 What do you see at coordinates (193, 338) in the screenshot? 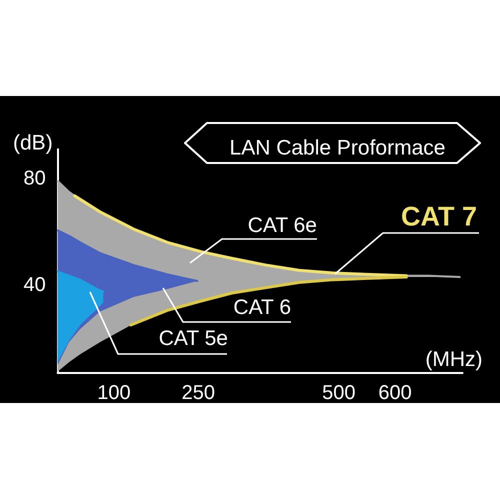
I see `text: CAT 5e` at bounding box center [193, 338].